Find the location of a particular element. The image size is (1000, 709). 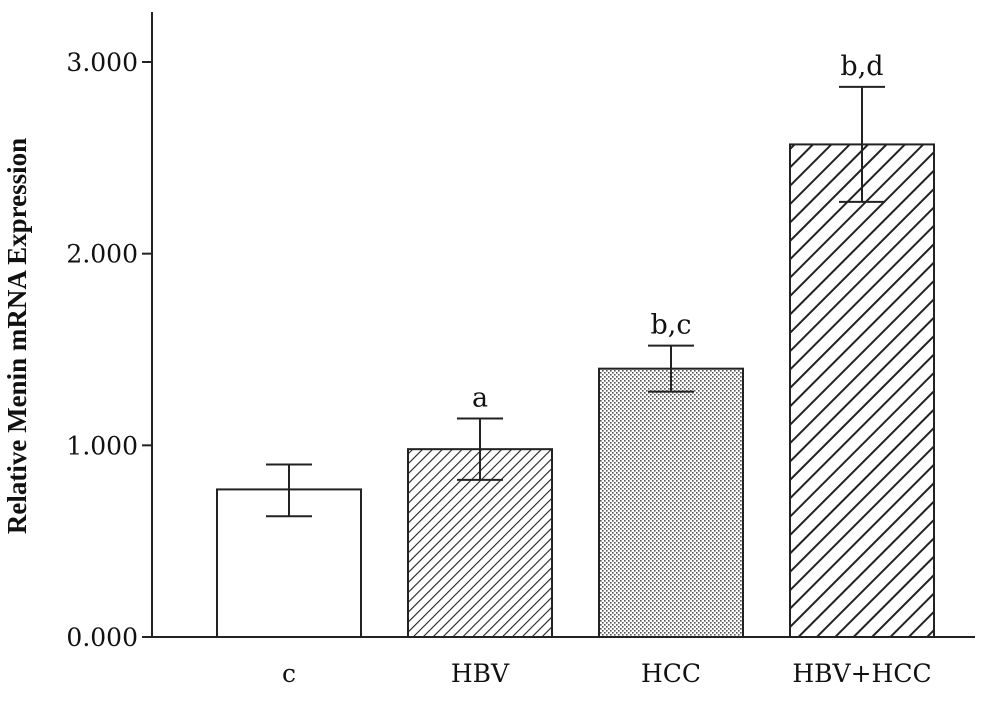

bar-hbv-hcc is located at coordinates (862, 391).